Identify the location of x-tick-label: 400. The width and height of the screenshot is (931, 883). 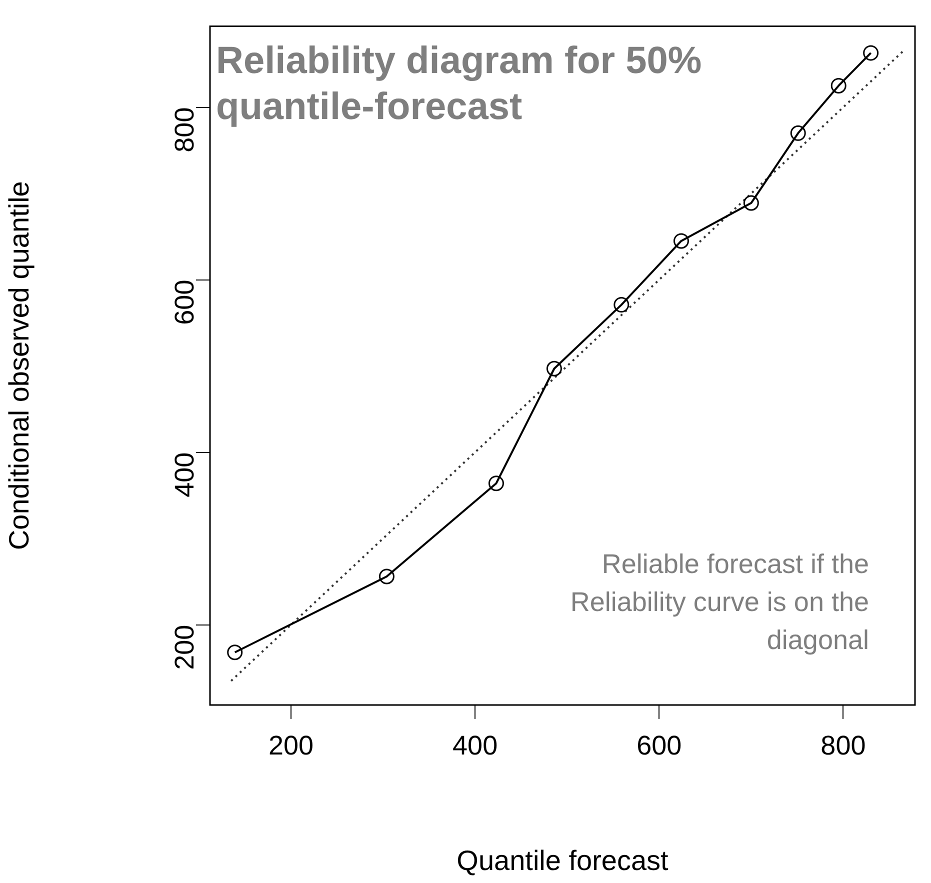
(475, 745).